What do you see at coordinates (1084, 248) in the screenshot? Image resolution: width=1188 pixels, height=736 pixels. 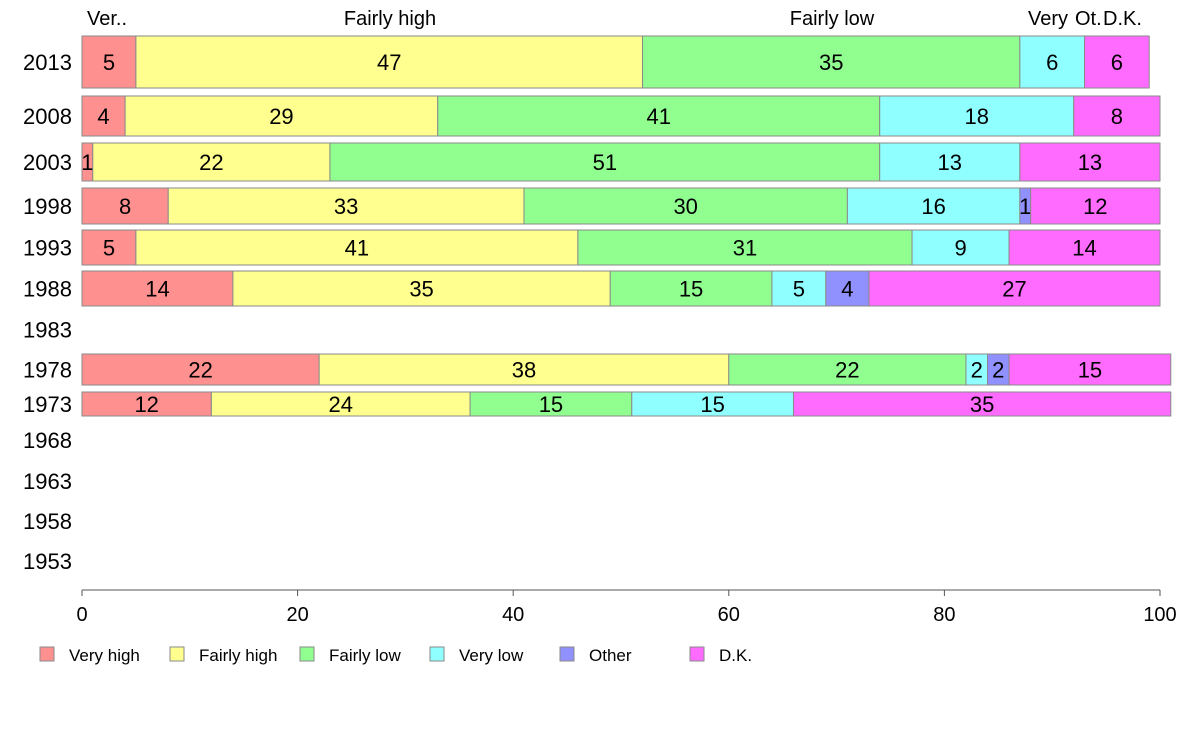 I see `data-label: 14` at bounding box center [1084, 248].